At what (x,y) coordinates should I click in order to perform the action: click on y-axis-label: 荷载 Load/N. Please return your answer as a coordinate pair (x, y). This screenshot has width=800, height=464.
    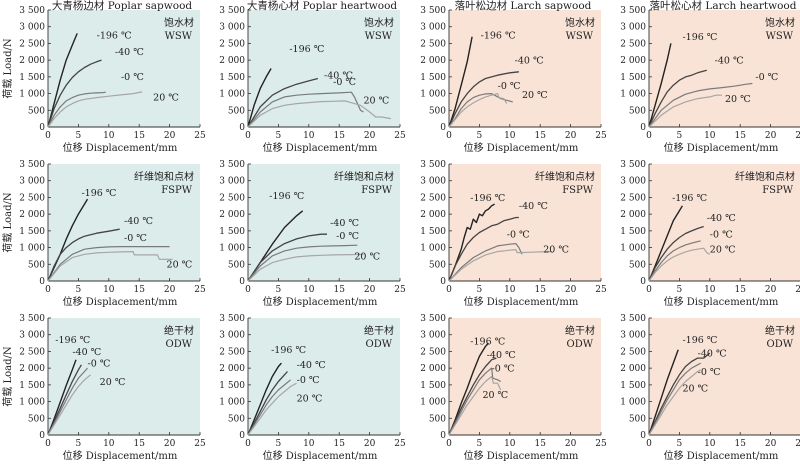
    Looking at the image, I should click on (8, 376).